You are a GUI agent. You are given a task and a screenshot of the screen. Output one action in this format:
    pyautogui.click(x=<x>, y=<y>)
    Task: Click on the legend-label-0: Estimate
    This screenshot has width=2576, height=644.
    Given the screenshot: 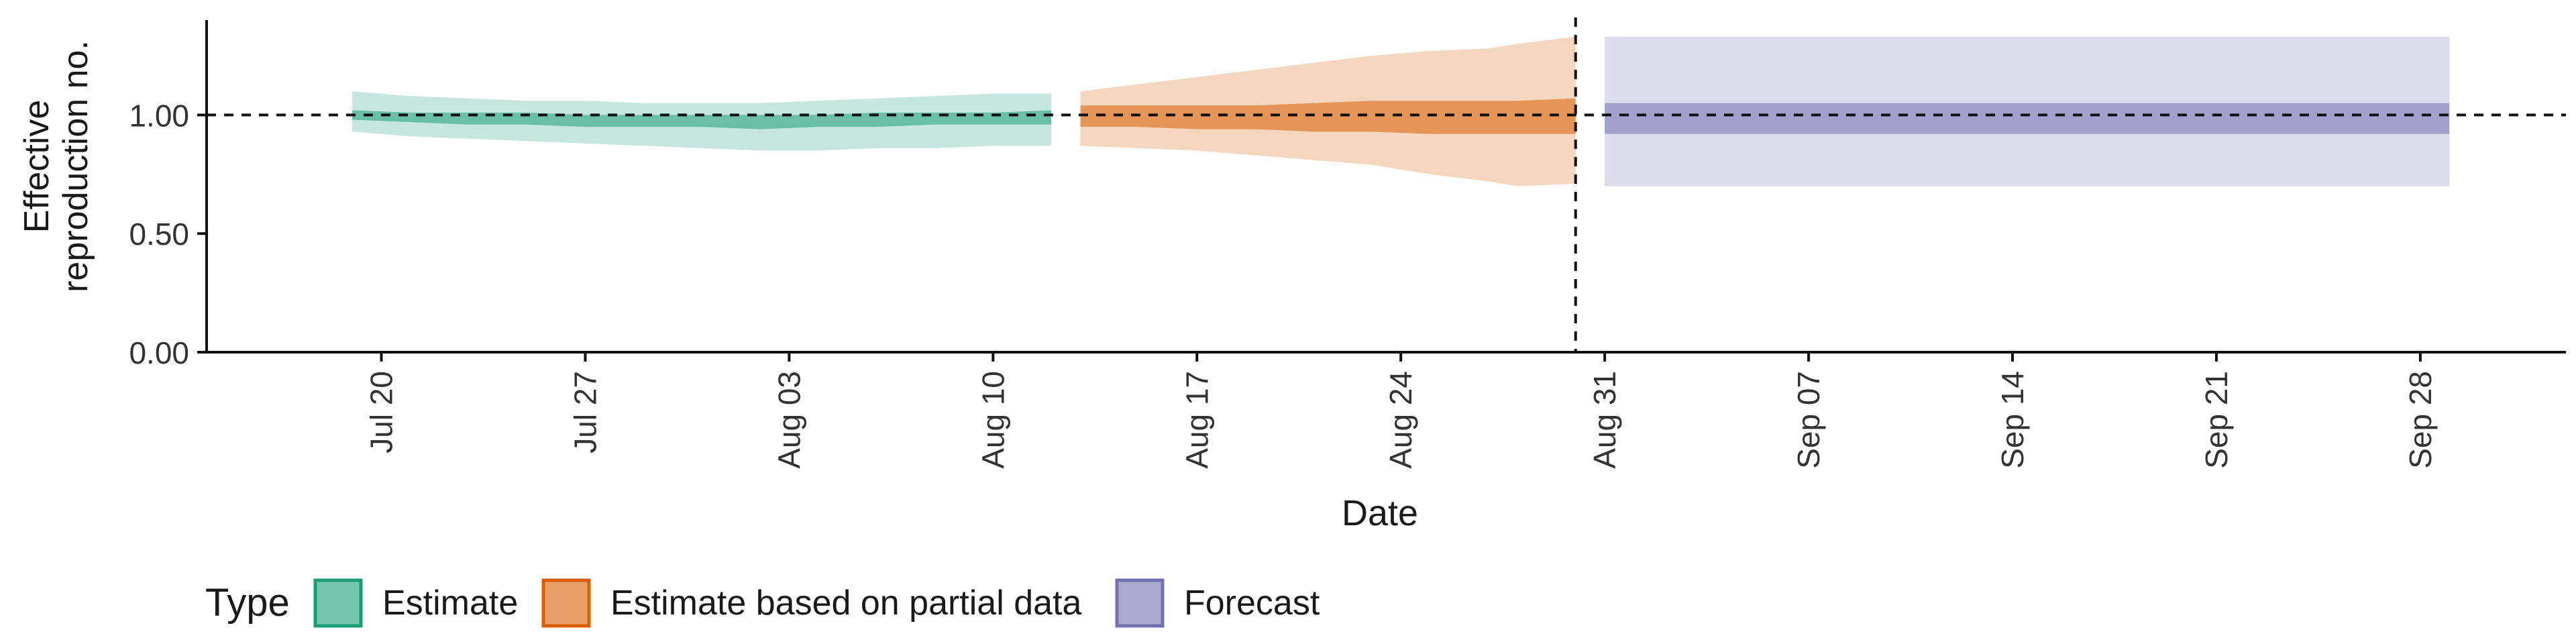 What is the action you would take?
    pyautogui.click(x=450, y=603)
    